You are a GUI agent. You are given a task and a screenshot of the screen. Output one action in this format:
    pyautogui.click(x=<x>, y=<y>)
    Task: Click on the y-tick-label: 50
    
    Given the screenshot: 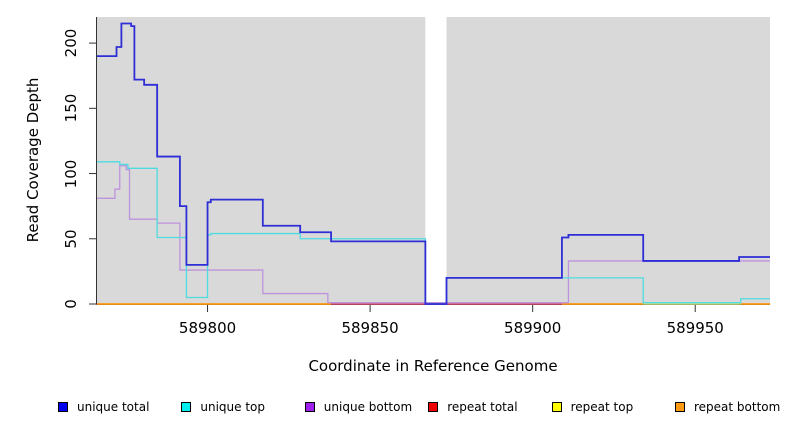 What is the action you would take?
    pyautogui.click(x=71, y=239)
    